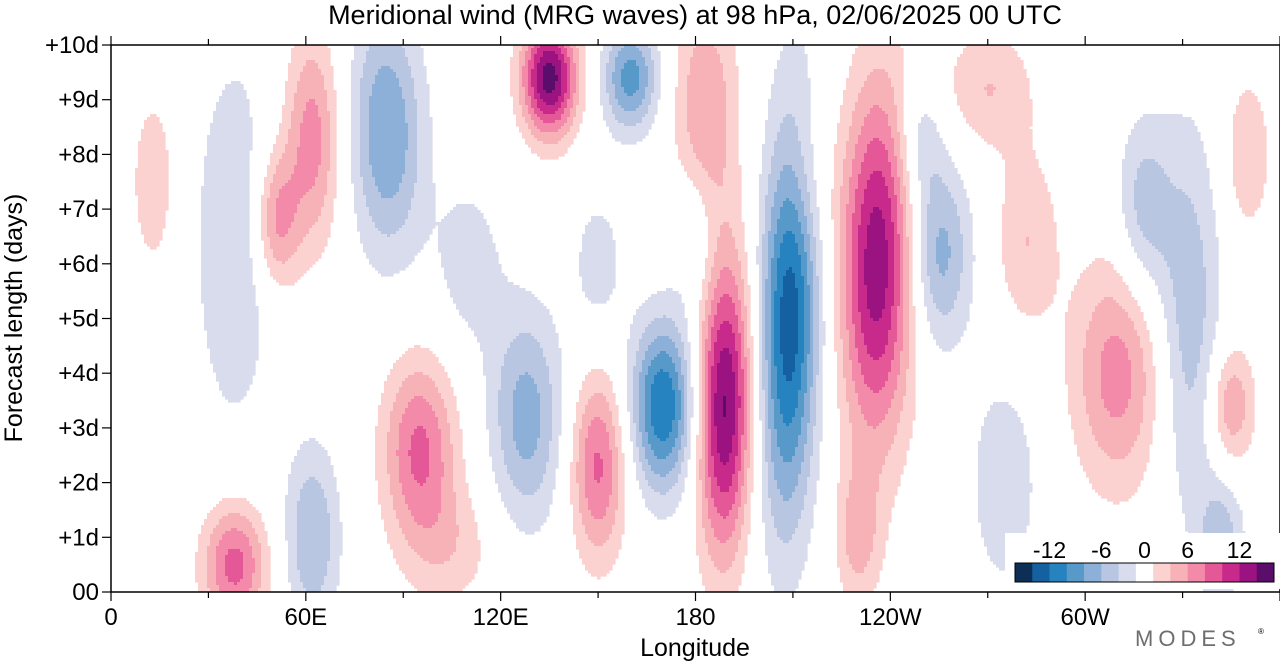  Describe the element at coordinates (320, 230) in the screenshot. I see `contour-cell-2093` at that location.